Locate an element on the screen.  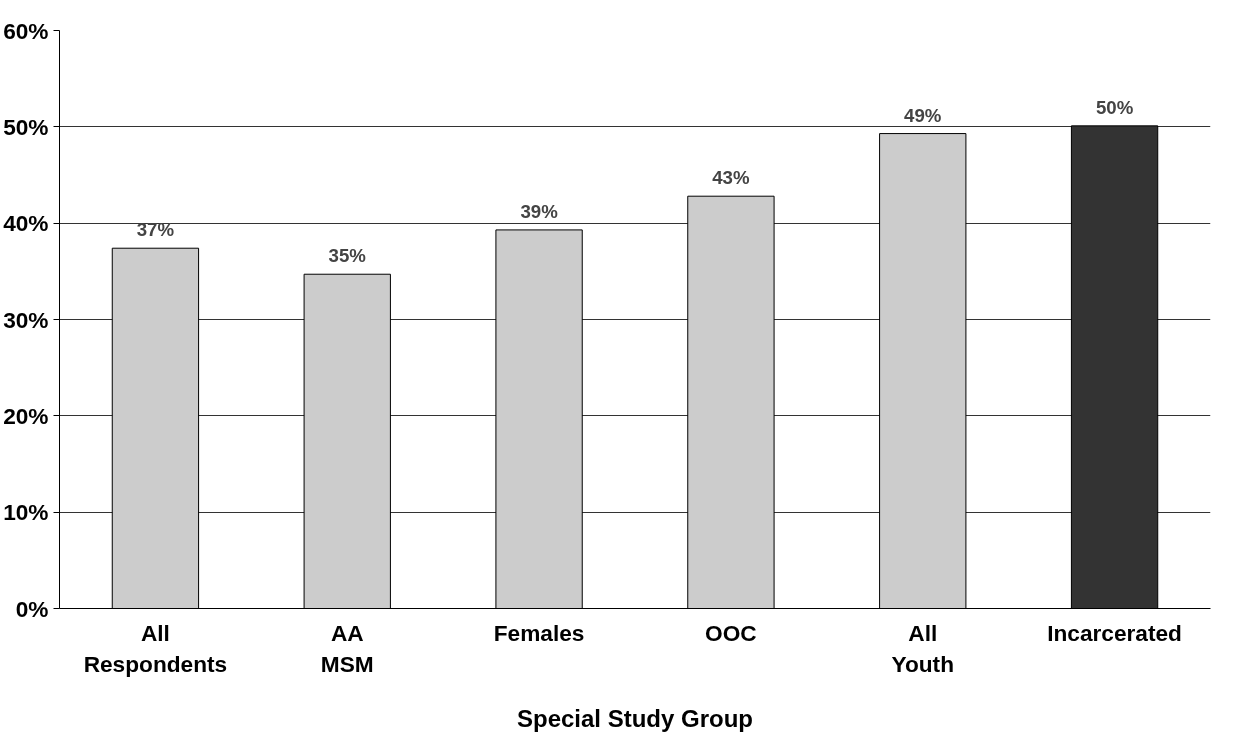
x-tick-label: All Respondents is located at coordinates (155, 648).